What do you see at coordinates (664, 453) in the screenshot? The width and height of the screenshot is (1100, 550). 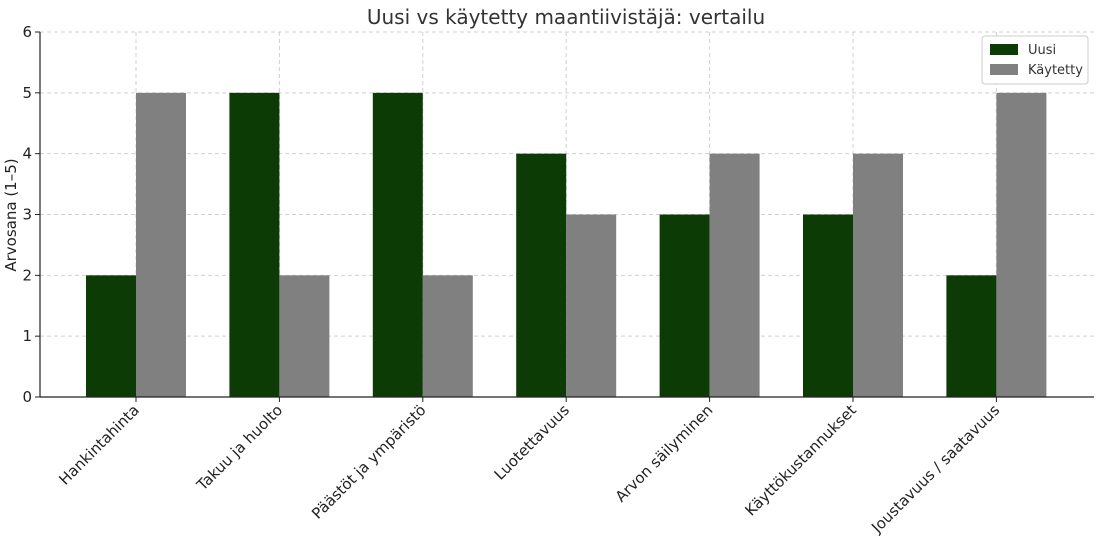 I see `x-tick-label: Arvon säilyminen` at bounding box center [664, 453].